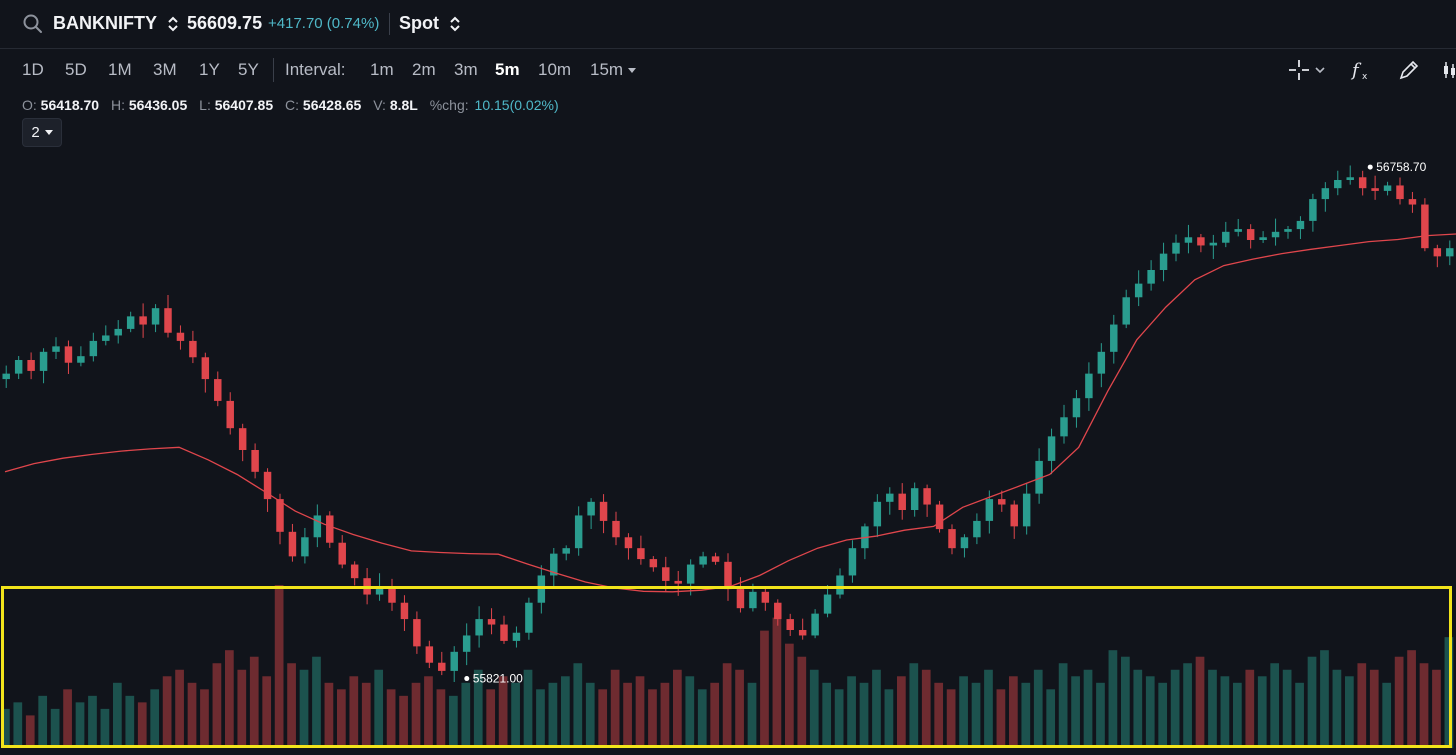 The image size is (1456, 755). What do you see at coordinates (33, 69) in the screenshot?
I see `range-1d: 1D` at bounding box center [33, 69].